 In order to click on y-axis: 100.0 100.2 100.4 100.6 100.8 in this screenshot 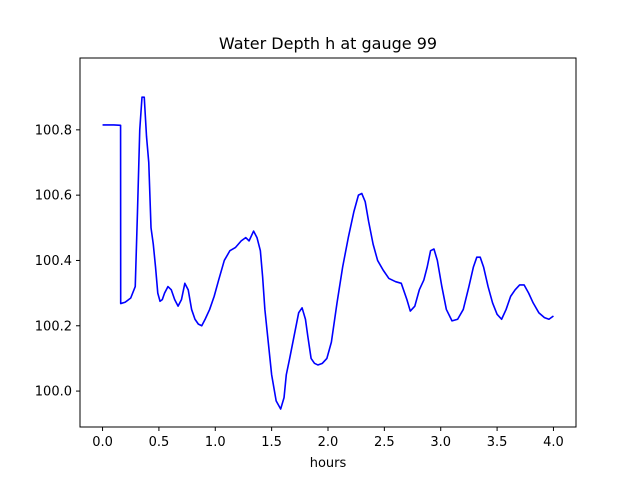, I will do `click(57, 261)`.